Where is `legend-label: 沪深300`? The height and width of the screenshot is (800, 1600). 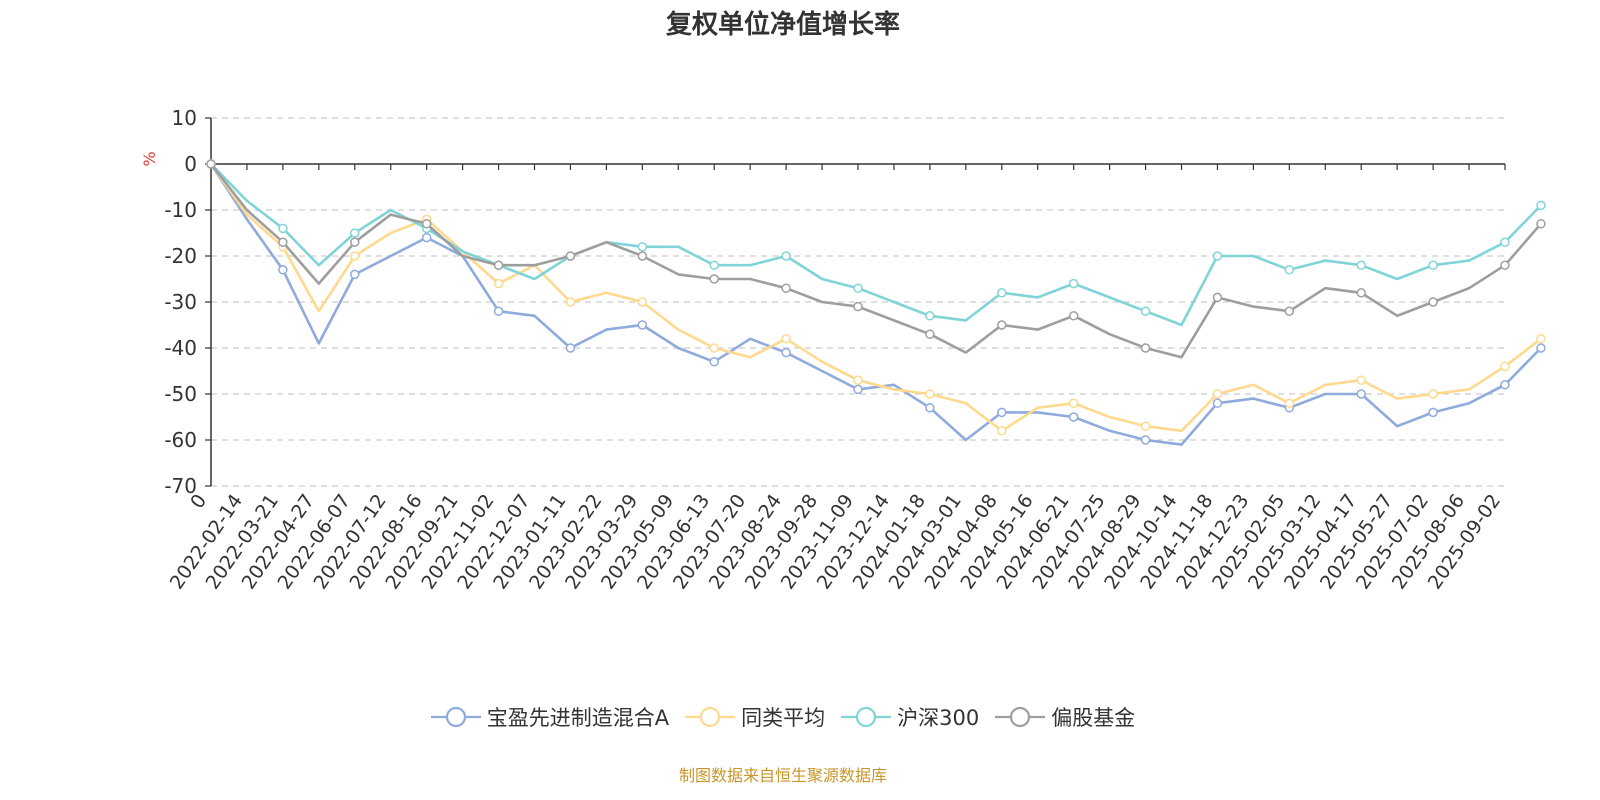
legend-label: 沪深300 is located at coordinates (938, 718).